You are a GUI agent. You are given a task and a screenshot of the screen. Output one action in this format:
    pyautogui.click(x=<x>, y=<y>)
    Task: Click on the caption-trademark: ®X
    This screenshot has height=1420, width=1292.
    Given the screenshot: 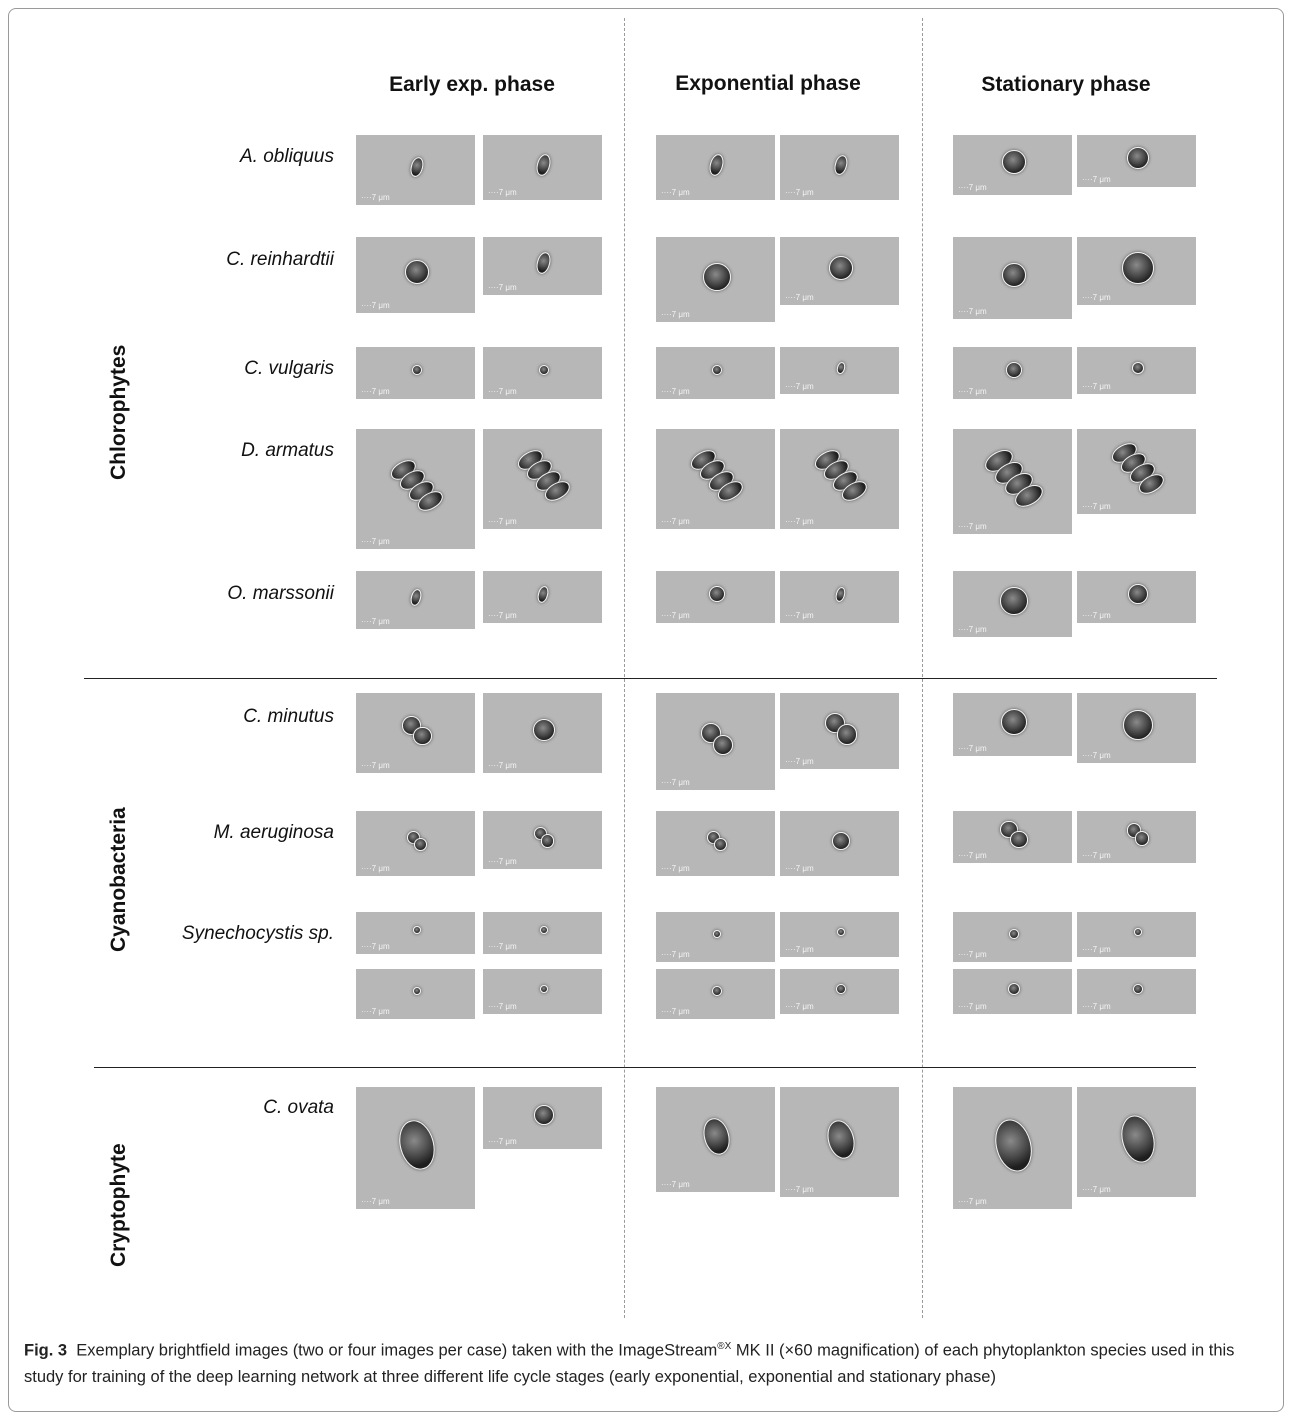 What is the action you would take?
    pyautogui.click(x=724, y=1346)
    